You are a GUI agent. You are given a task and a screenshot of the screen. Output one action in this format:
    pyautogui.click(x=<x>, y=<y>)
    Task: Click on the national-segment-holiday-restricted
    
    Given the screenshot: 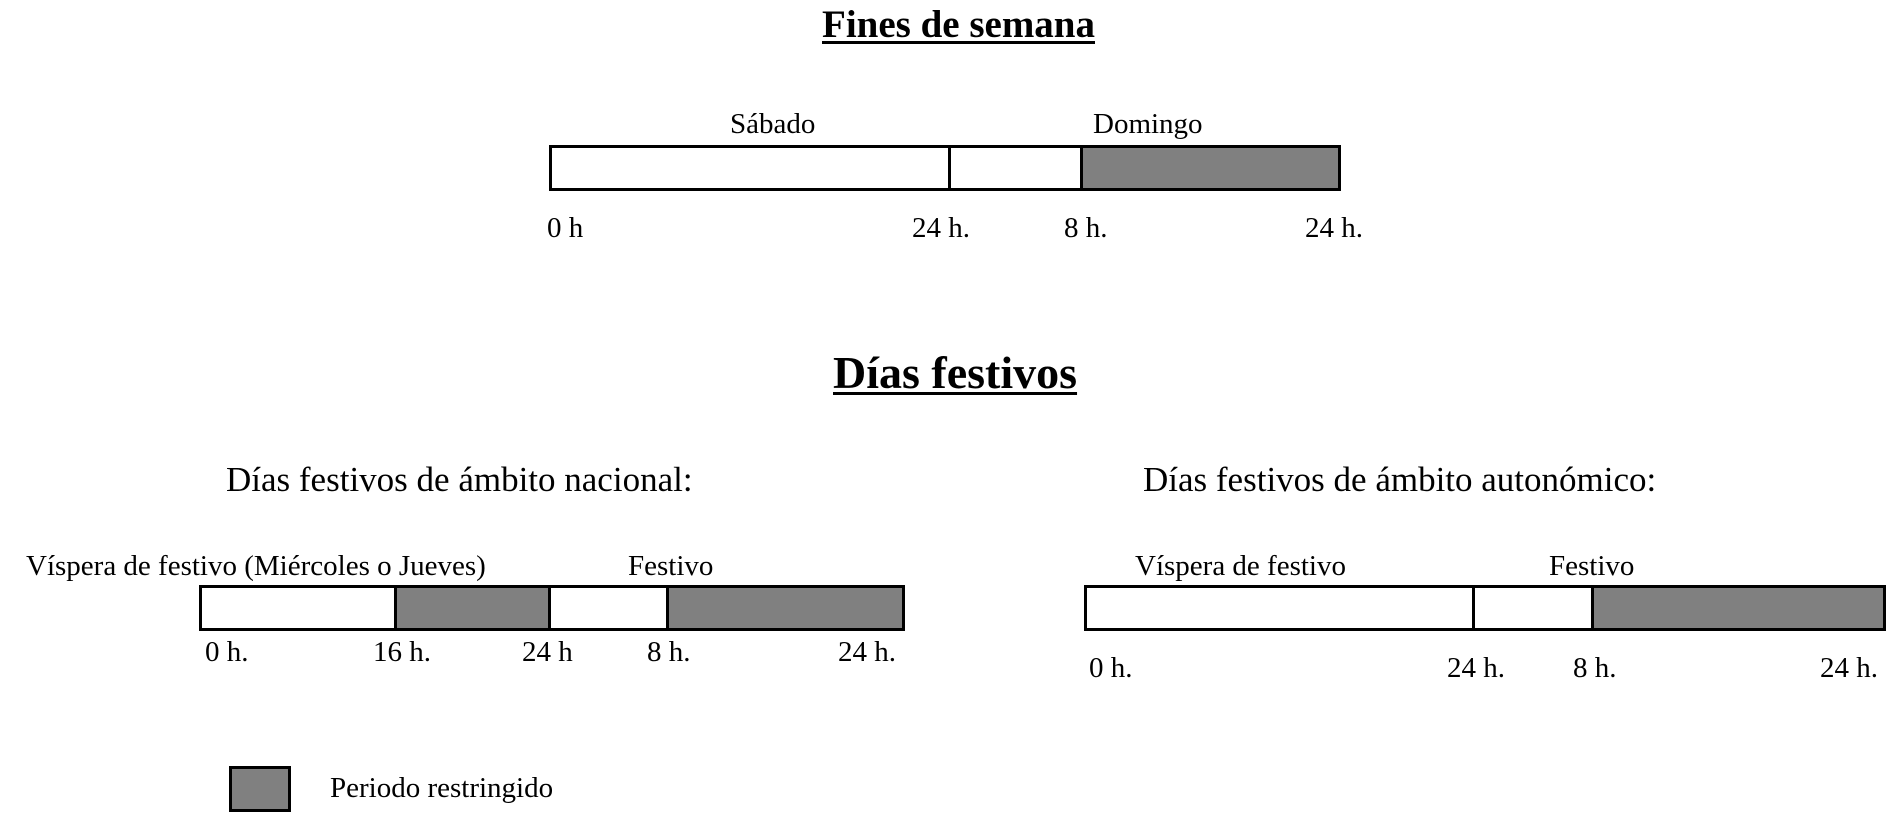 What is the action you would take?
    pyautogui.click(x=784, y=608)
    